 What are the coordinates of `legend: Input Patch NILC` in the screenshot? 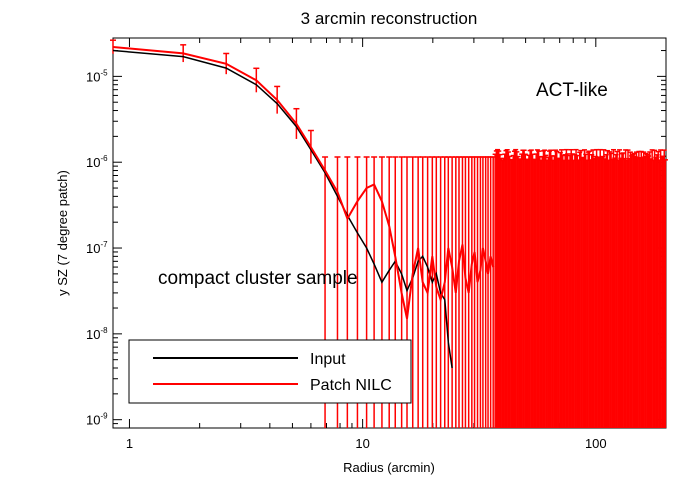 It's located at (270, 371).